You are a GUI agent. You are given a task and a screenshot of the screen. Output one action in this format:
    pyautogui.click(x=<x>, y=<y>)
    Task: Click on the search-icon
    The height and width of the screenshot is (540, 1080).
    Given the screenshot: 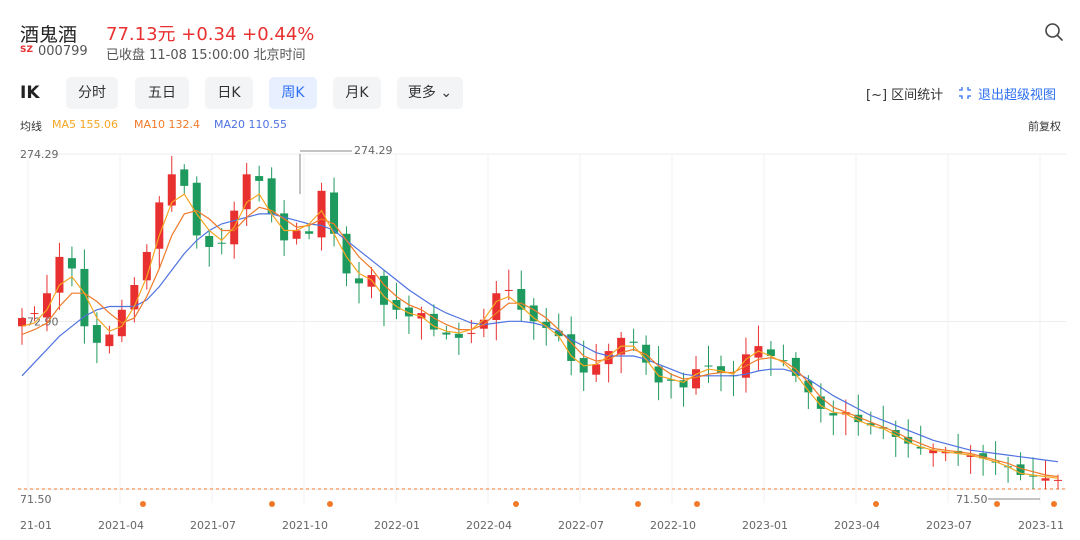 What is the action you would take?
    pyautogui.click(x=1054, y=32)
    